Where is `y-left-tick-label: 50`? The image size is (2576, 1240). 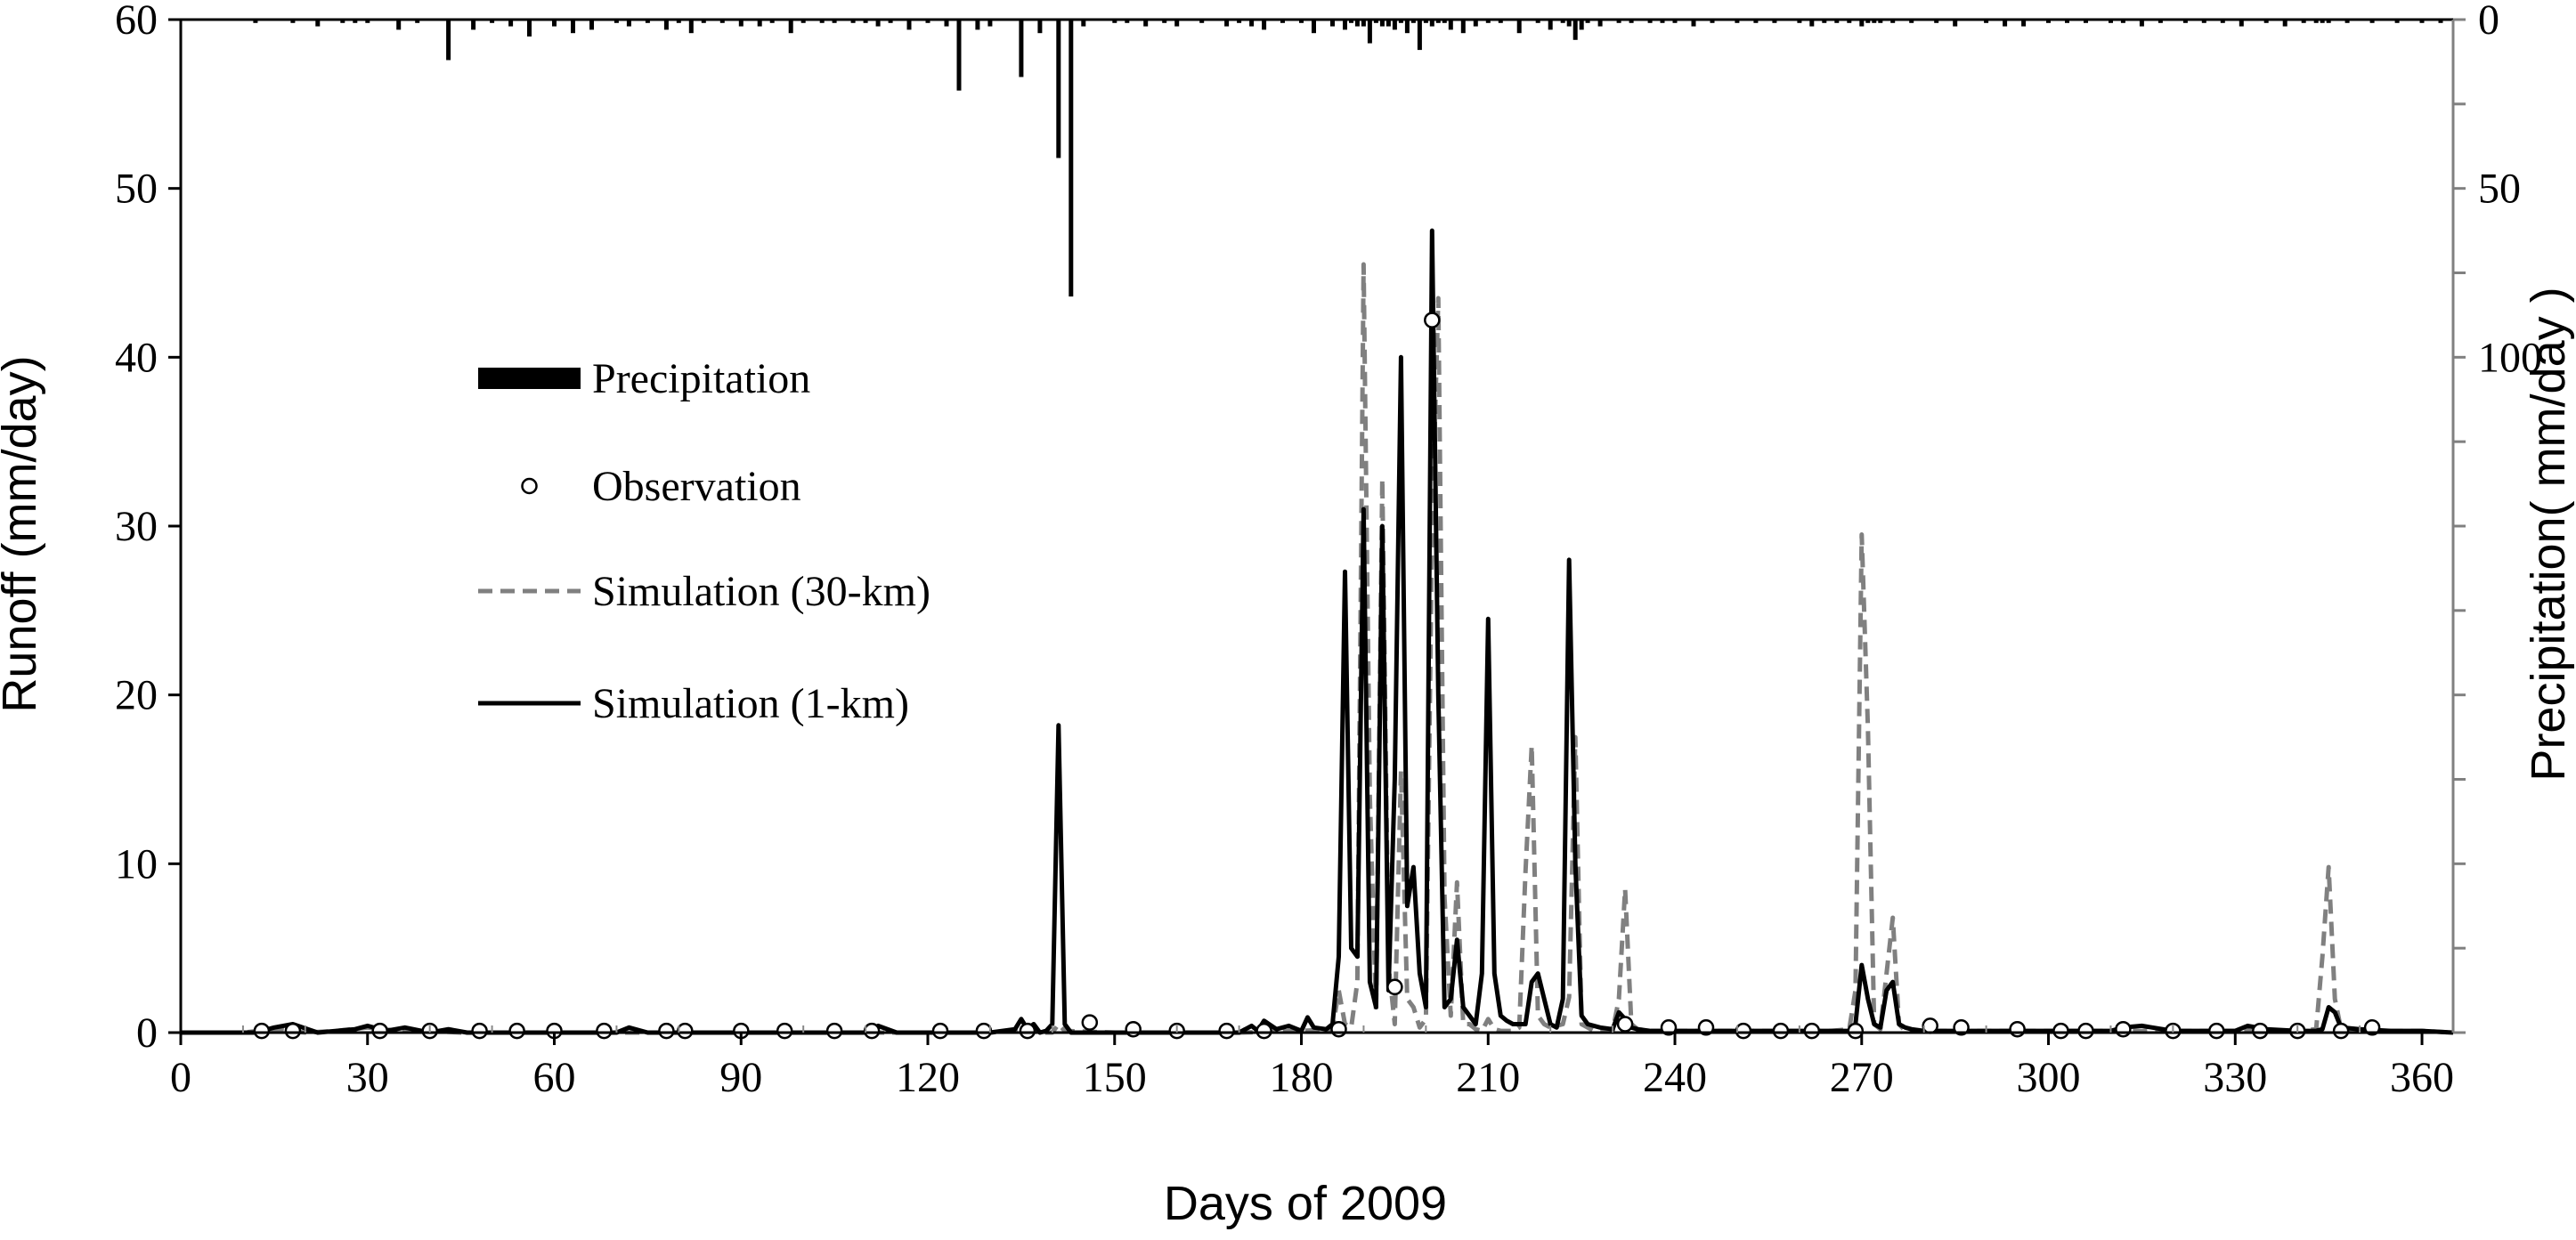 y-left-tick-label: 50 is located at coordinates (136, 189).